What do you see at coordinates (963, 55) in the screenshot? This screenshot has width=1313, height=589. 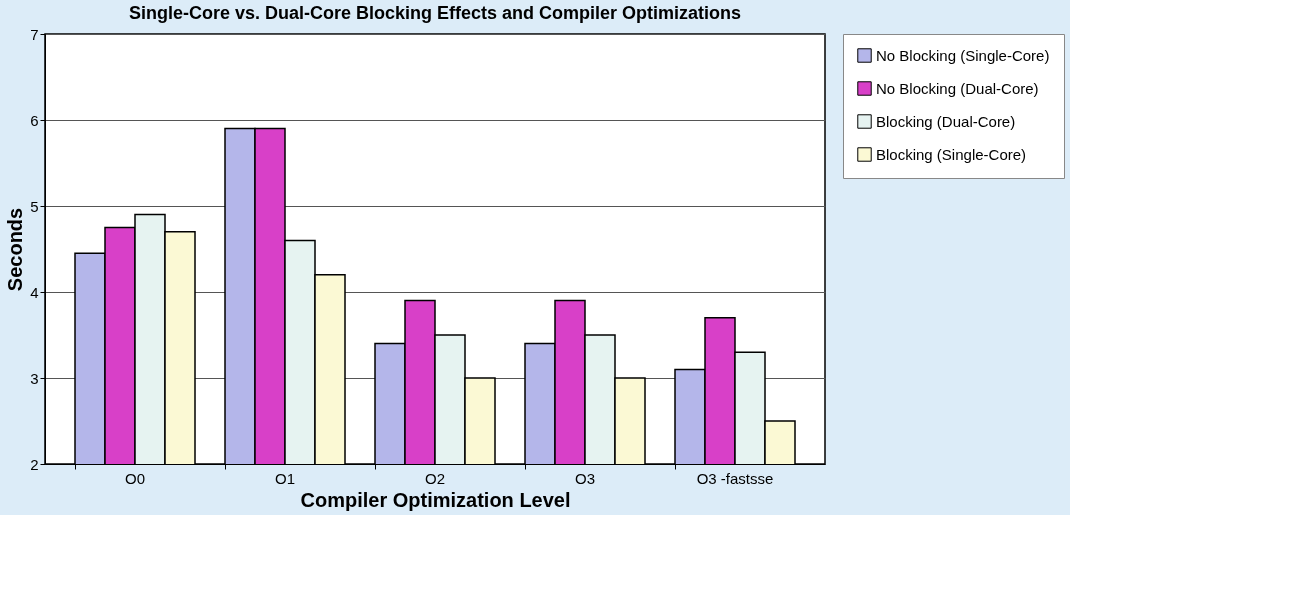 I see `legend-label: No Blocking (Single-Core)` at bounding box center [963, 55].